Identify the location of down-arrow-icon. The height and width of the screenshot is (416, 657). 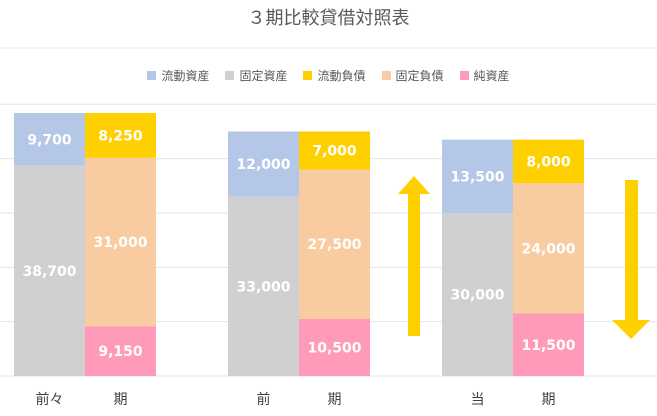
(631, 259).